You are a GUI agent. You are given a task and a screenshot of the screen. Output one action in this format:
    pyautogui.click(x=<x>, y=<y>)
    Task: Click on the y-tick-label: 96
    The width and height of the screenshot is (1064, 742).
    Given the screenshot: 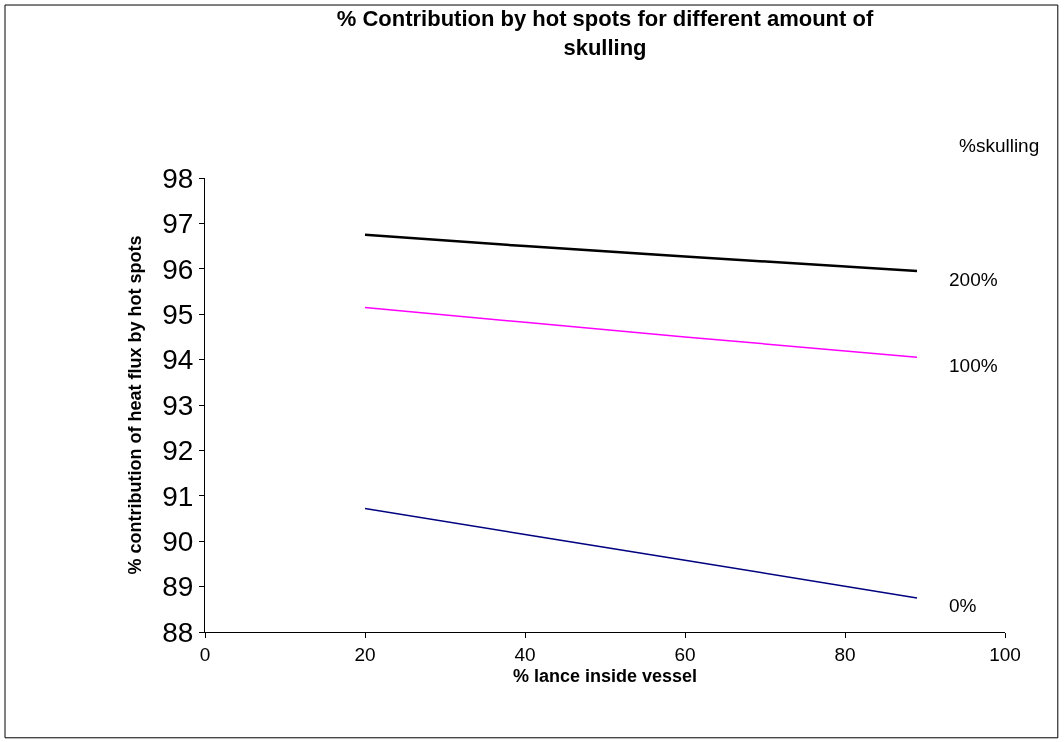 What is the action you would take?
    pyautogui.click(x=178, y=269)
    